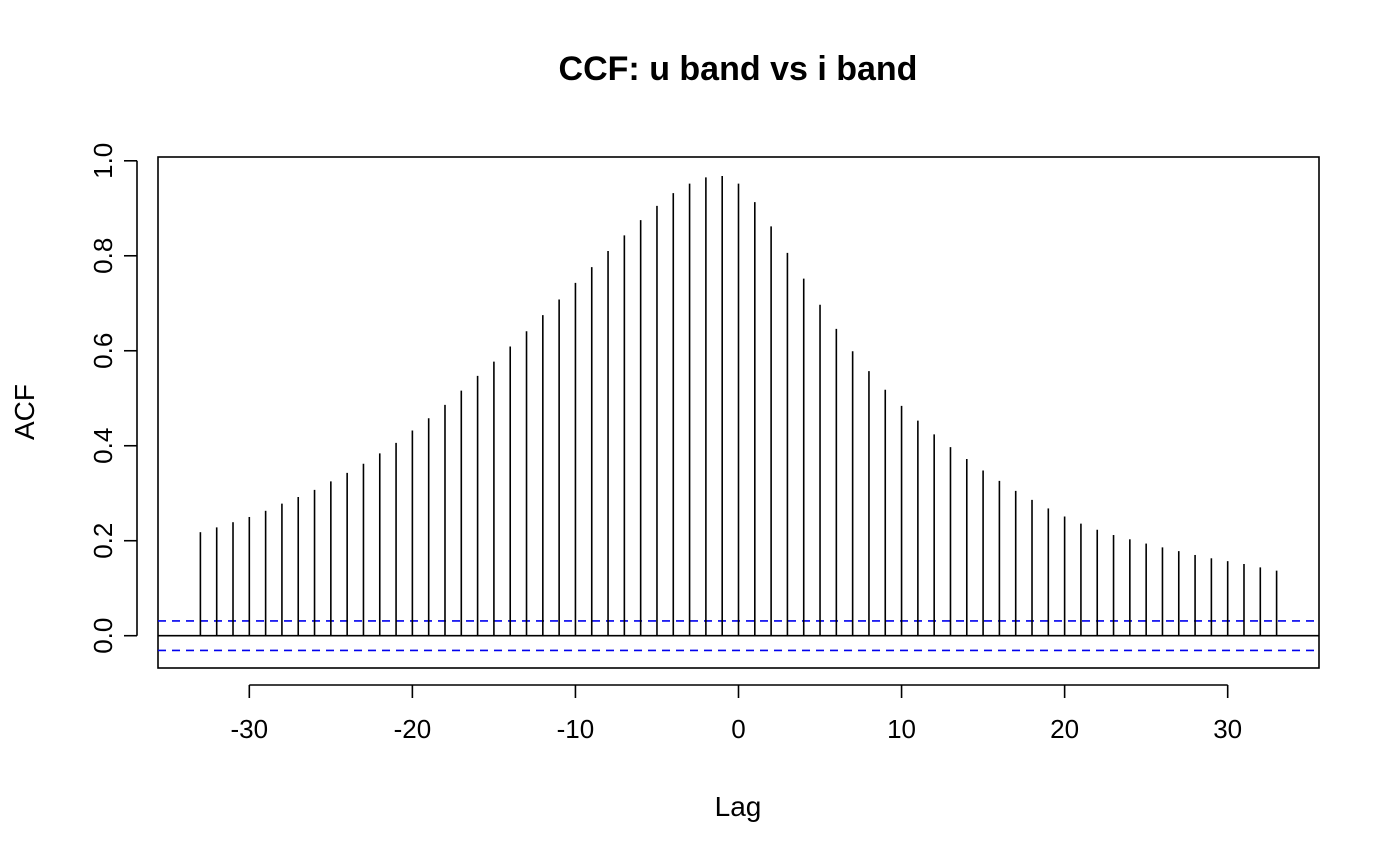  Describe the element at coordinates (738, 729) in the screenshot. I see `x-tick-label: 0` at that location.